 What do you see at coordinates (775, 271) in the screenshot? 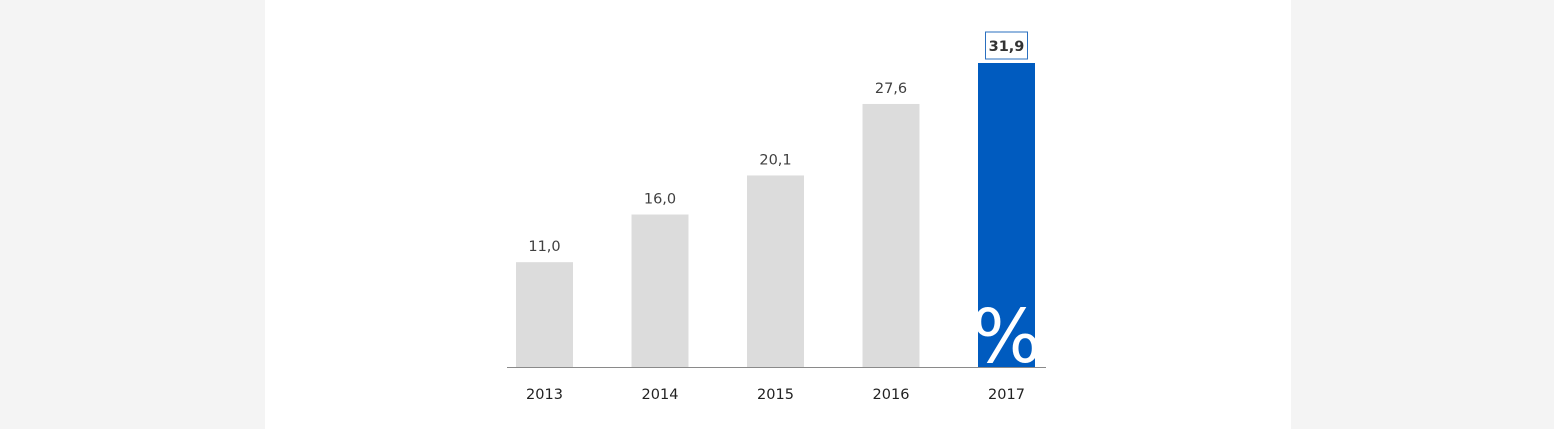
I see `bar-2015` at bounding box center [775, 271].